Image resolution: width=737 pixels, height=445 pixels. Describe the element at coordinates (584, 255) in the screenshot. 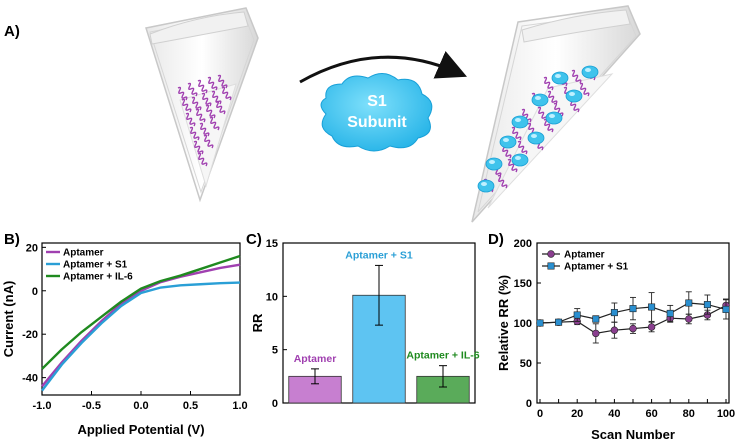

I see `panel-d-legend-label: Aptamer` at that location.